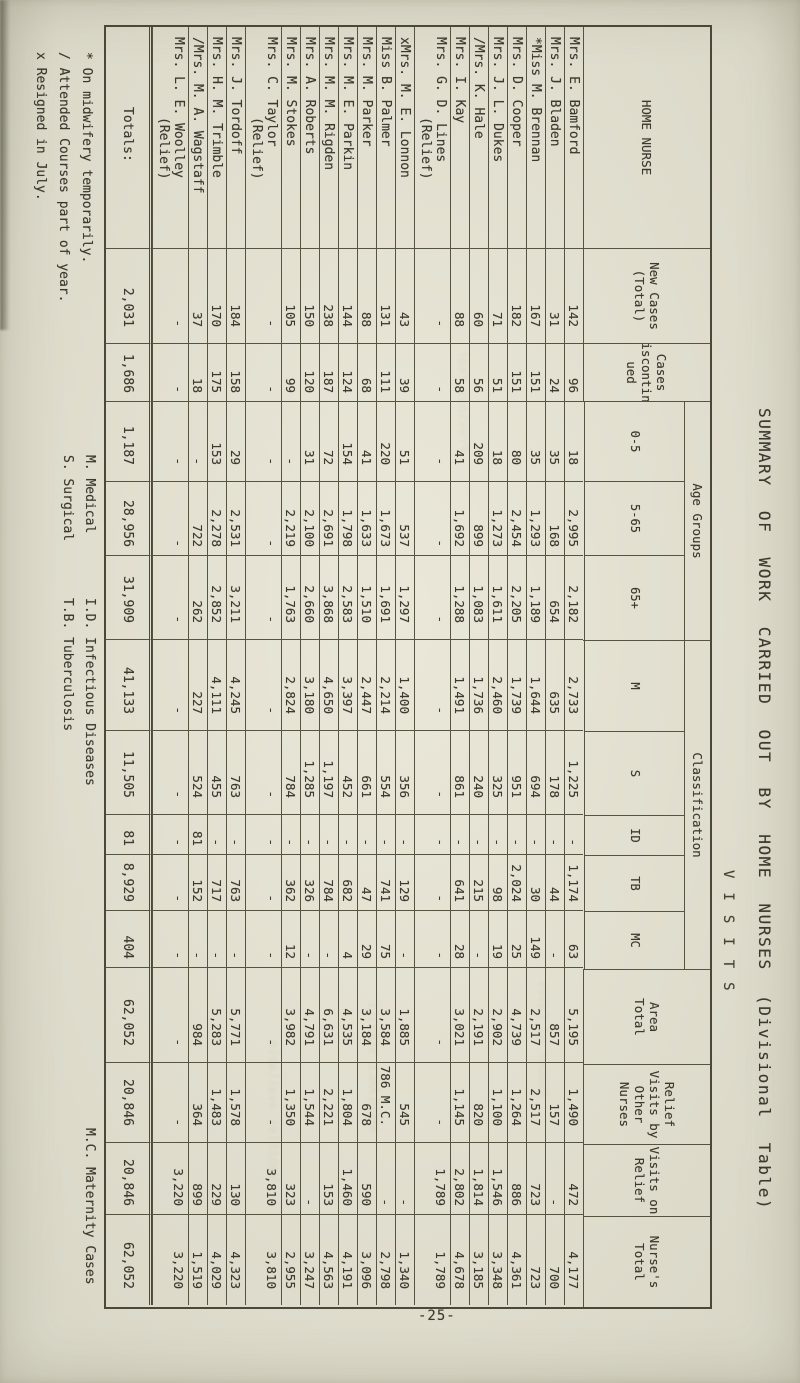 The width and height of the screenshot is (800, 1383). What do you see at coordinates (554, 883) in the screenshot?
I see `value-cell: 44` at bounding box center [554, 883].